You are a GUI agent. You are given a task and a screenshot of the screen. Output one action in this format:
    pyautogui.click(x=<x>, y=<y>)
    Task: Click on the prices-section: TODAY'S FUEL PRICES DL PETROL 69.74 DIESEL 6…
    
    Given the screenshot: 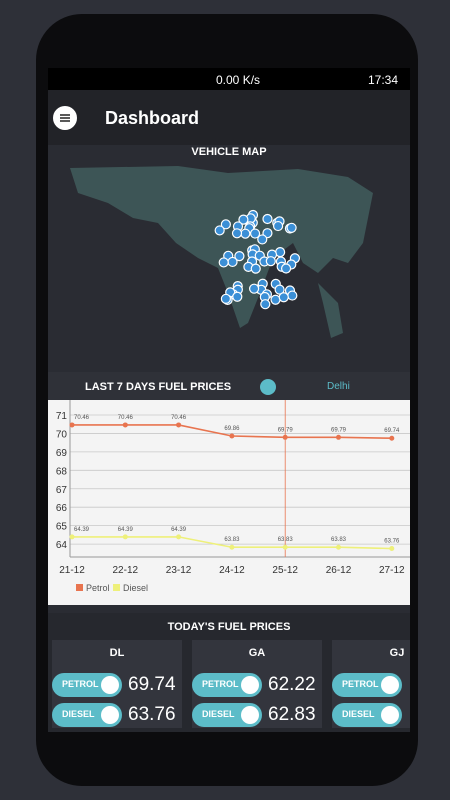 What is the action you would take?
    pyautogui.click(x=229, y=672)
    